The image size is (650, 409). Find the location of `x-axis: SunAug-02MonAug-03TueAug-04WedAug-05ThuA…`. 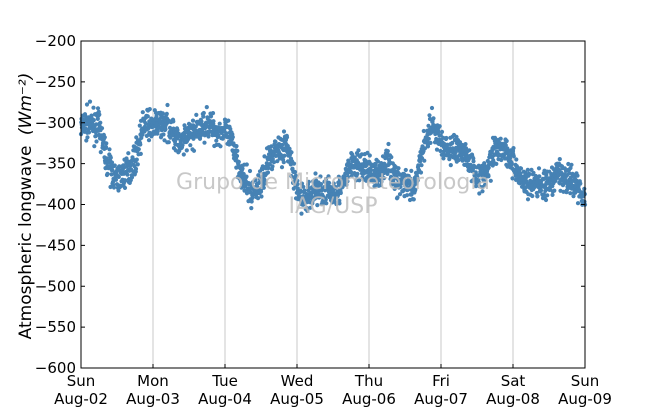

x-axis: SunAug-02MonAug-03TueAug-04WedAug-05ThuA… is located at coordinates (333, 386).